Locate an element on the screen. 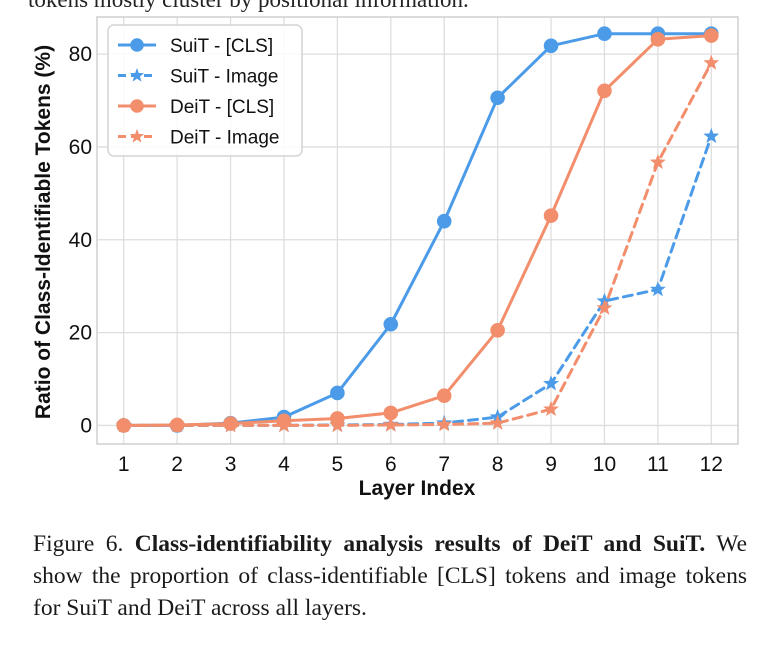  x-axis-title: Layer Index is located at coordinates (417, 488).